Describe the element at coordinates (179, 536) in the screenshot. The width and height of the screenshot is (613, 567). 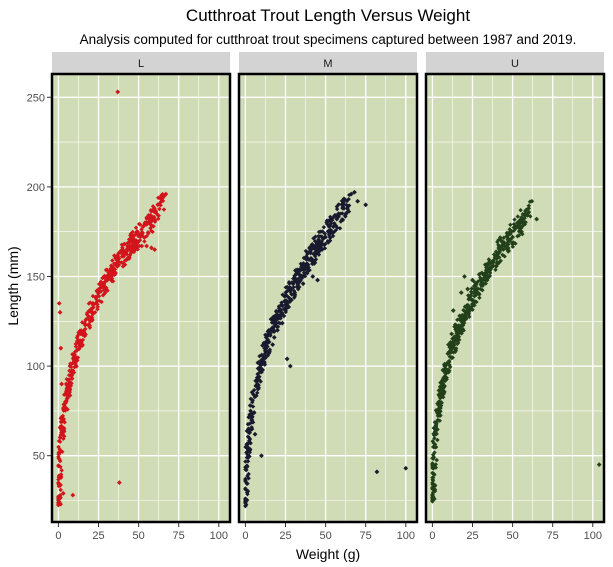
I see `x-tick-label: 75` at that location.